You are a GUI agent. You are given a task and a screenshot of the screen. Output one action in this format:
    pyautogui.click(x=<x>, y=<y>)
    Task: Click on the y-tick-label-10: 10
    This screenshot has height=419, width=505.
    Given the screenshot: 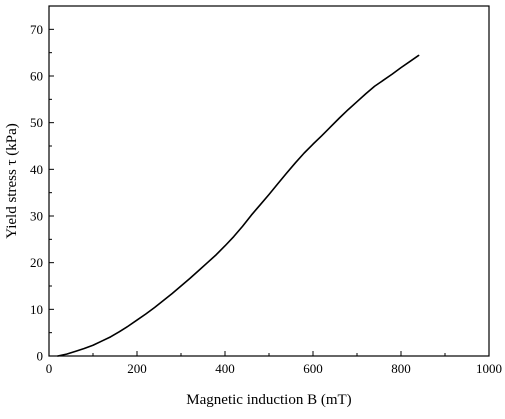 What is the action you would take?
    pyautogui.click(x=36, y=309)
    